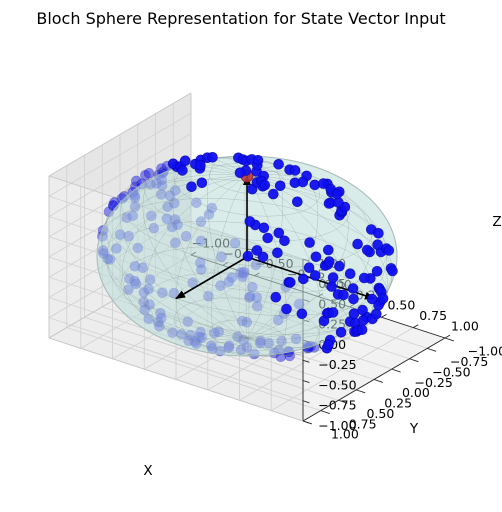 The image size is (502, 512). Describe the element at coordinates (433, 315) in the screenshot. I see `x-tick-label: 0.75` at that location.